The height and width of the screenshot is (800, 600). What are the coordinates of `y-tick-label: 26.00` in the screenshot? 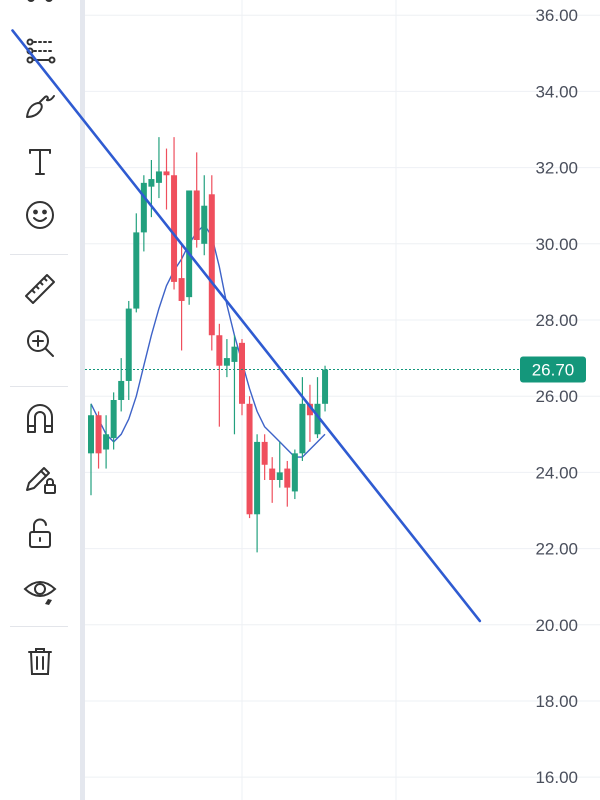 It's located at (556, 396).